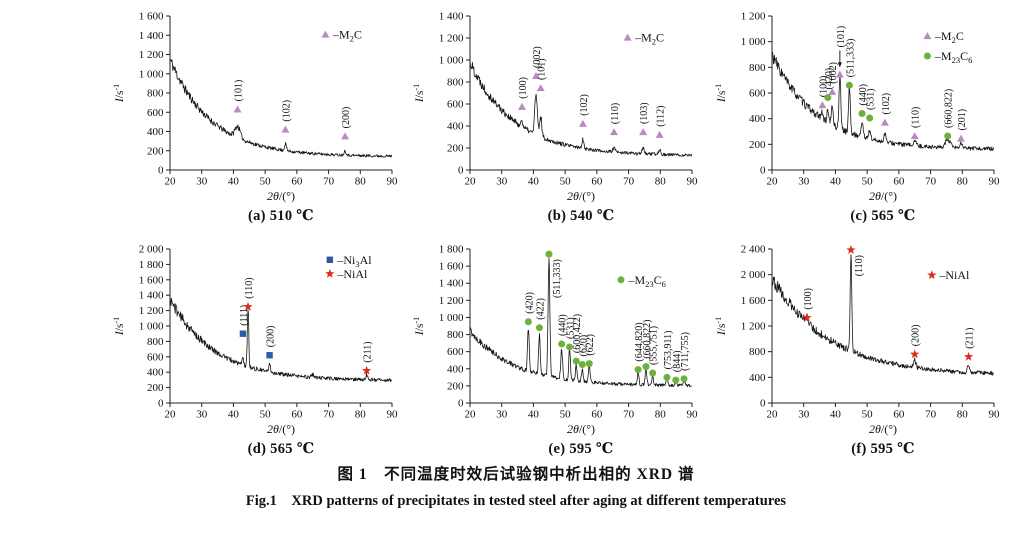 The height and width of the screenshot is (536, 1032). What do you see at coordinates (668, 350) in the screenshot?
I see `svg-text: (753,911)` at bounding box center [668, 350].